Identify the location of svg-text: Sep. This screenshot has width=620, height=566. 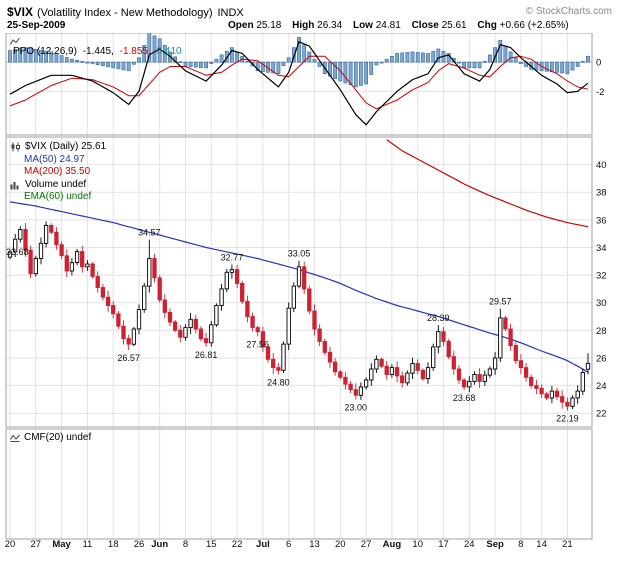
(495, 544).